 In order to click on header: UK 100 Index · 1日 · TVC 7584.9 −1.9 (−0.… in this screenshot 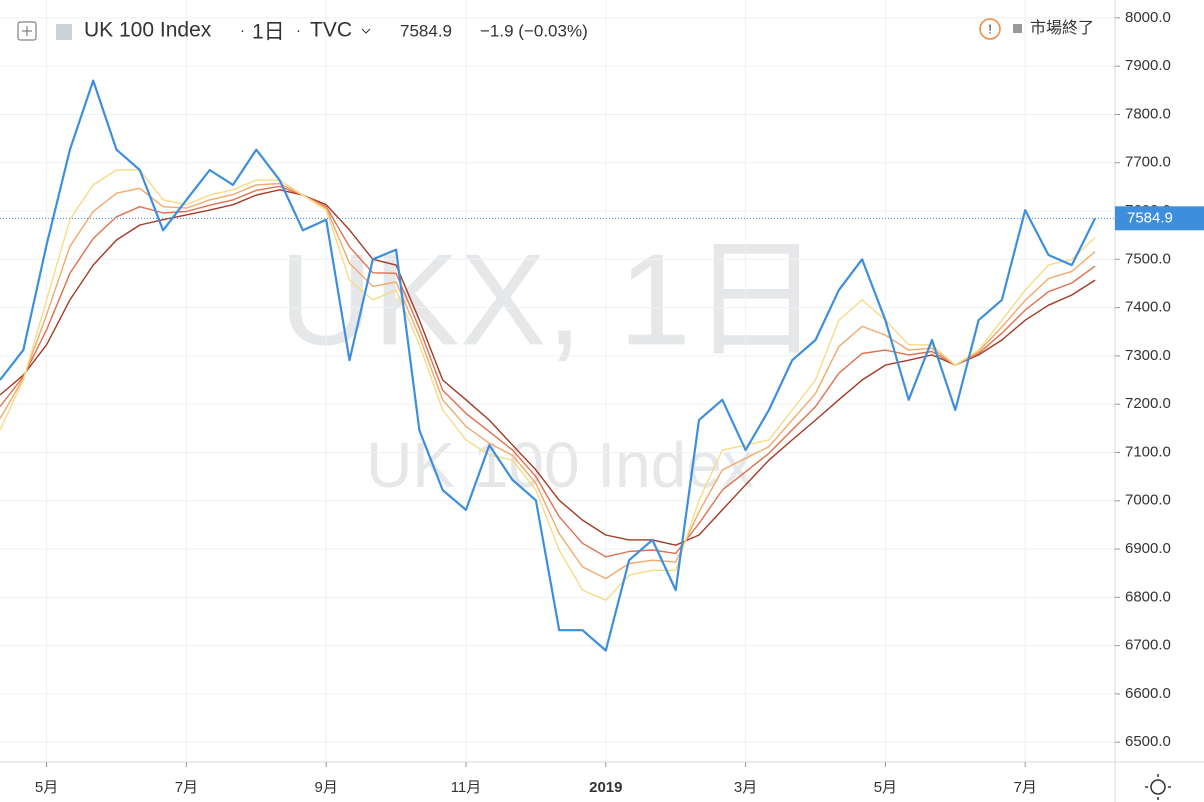, I will do `click(555, 31)`.